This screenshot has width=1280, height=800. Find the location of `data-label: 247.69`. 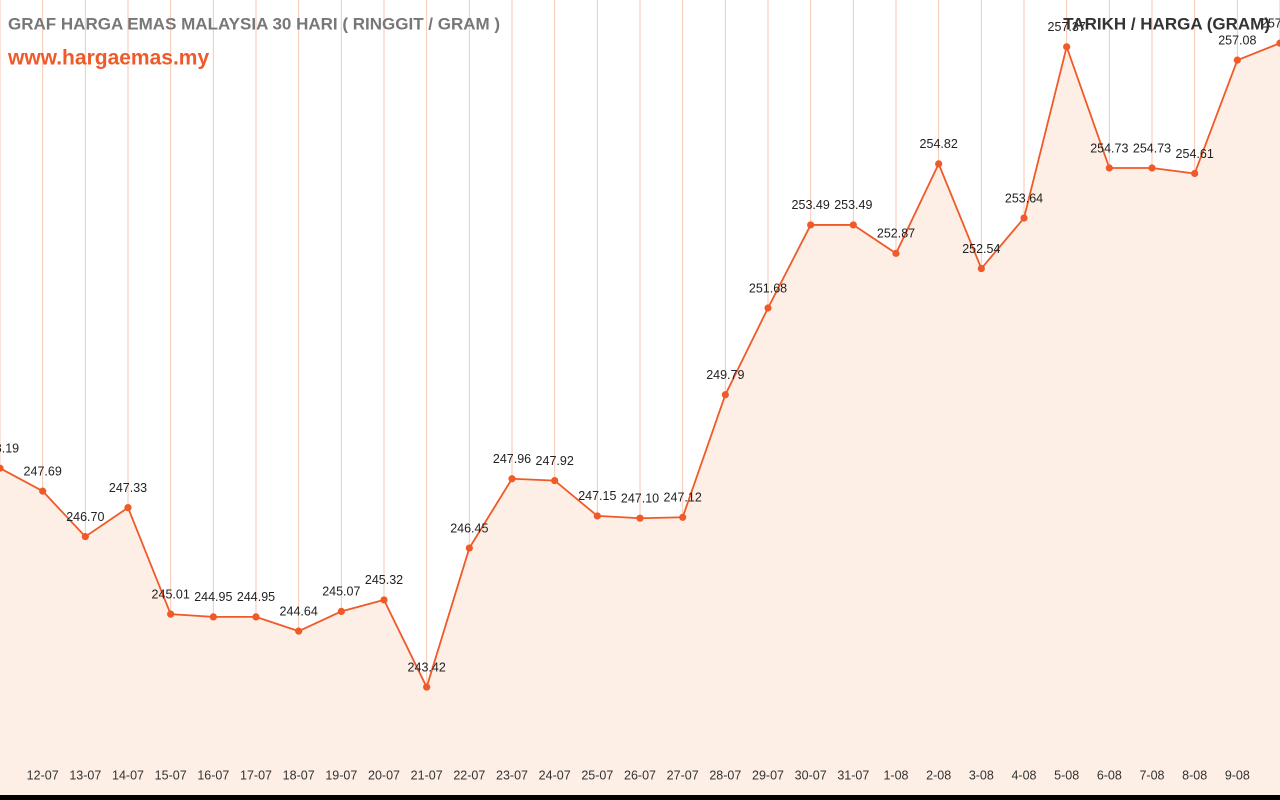

data-label: 247.69 is located at coordinates (43, 471).